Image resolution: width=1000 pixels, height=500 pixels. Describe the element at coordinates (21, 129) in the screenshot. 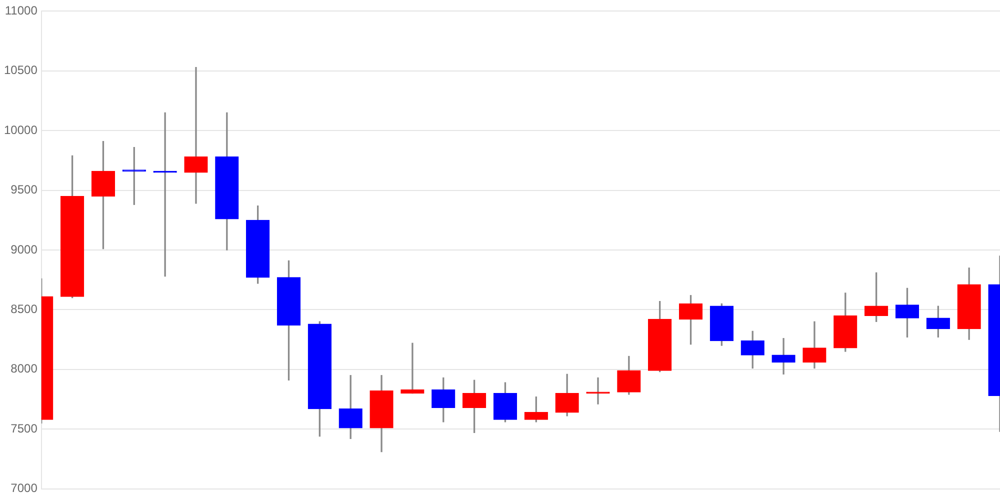

I see `y-tick-label: 10000` at that location.